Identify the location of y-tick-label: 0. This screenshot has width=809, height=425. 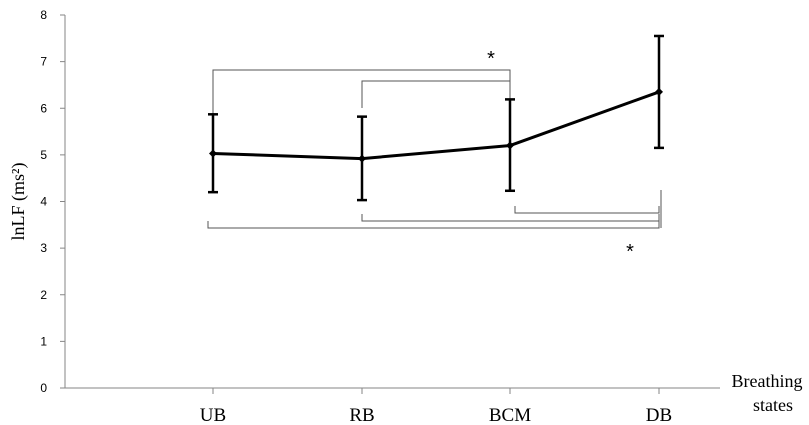
(43, 388).